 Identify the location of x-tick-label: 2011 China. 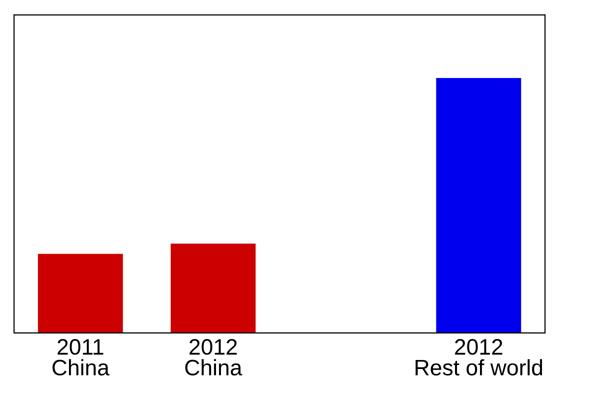
(81, 357).